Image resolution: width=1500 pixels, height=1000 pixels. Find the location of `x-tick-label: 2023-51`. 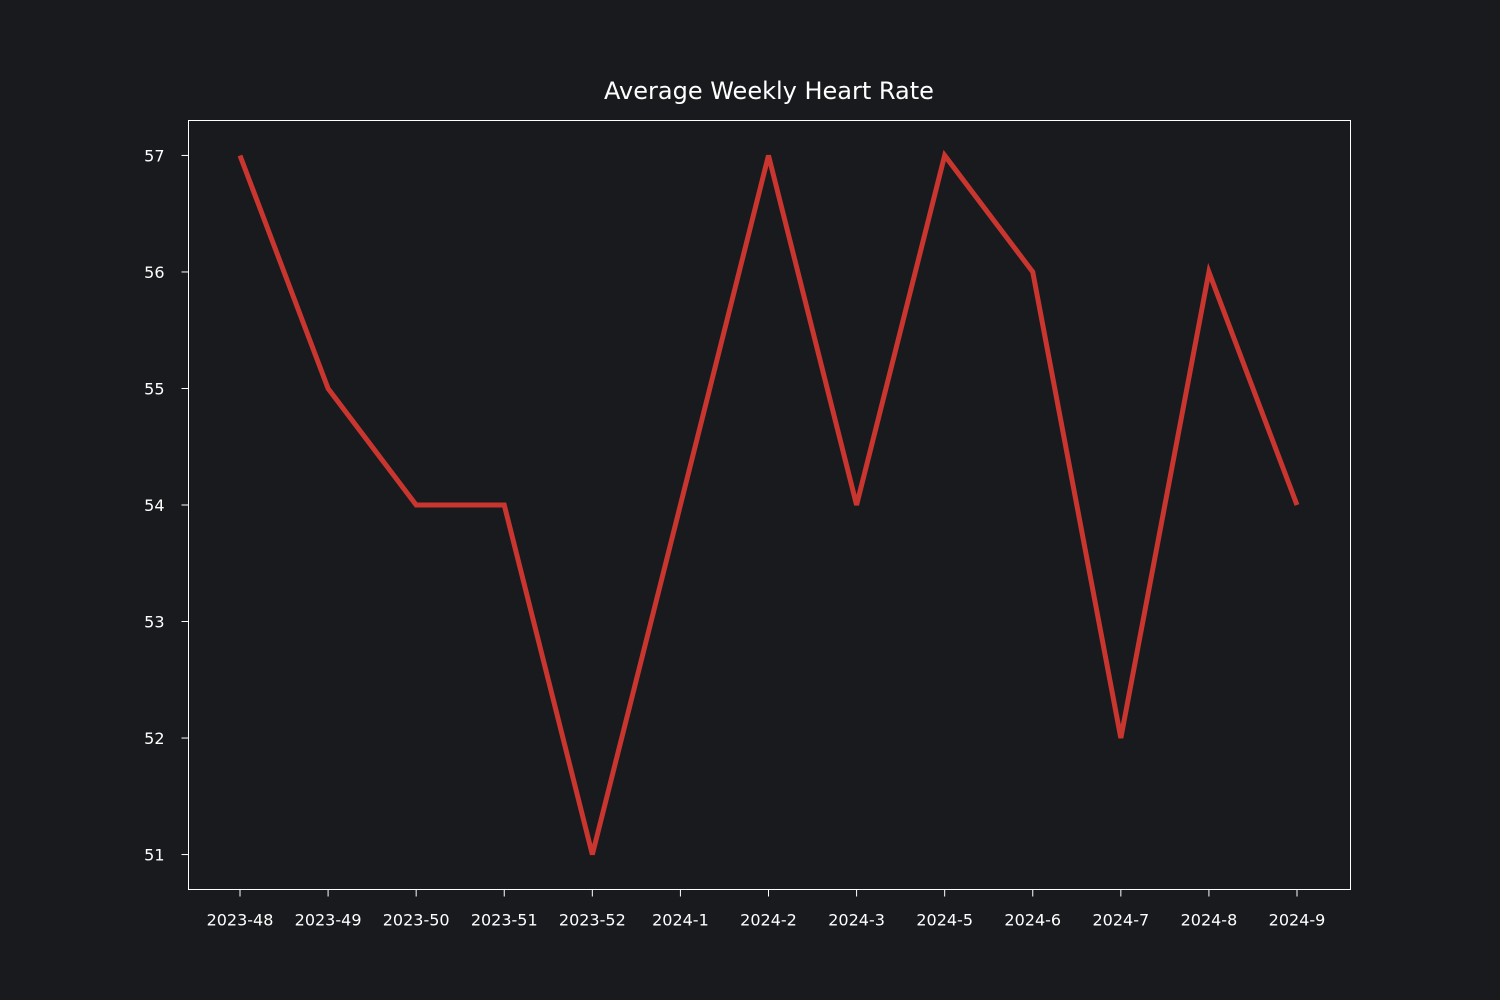

x-tick-label: 2023-51 is located at coordinates (504, 920).